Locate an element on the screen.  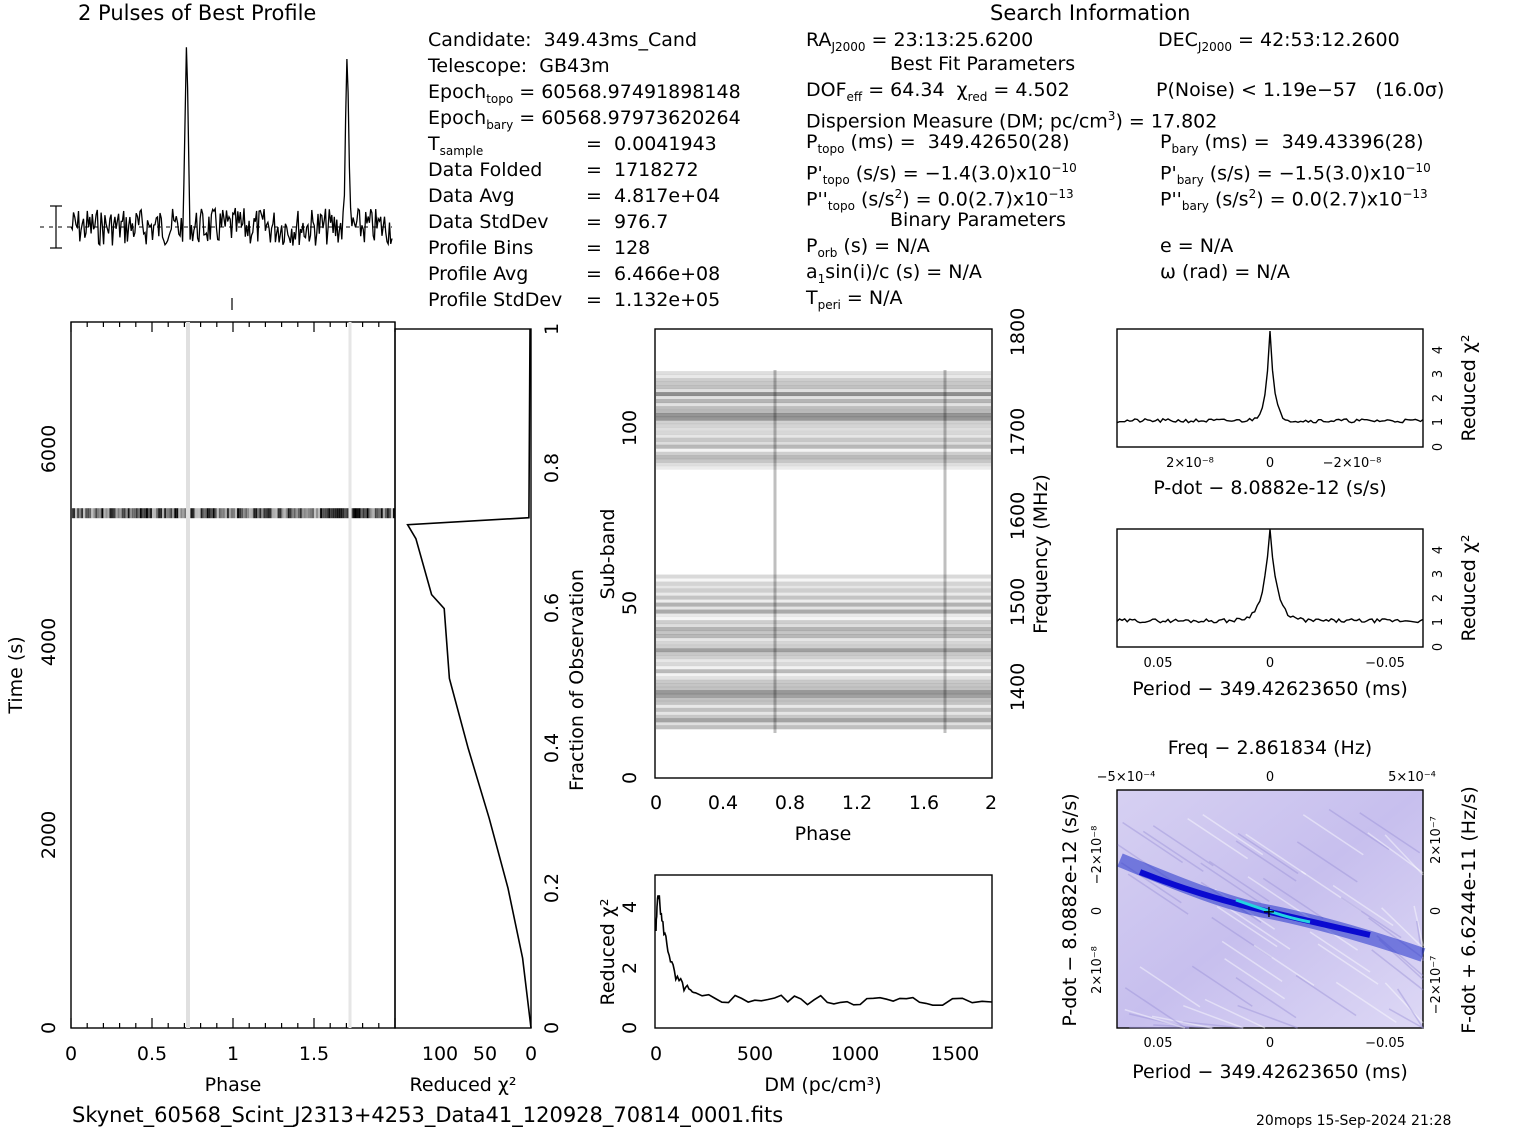
pe-ytick-4: 4 is located at coordinates (1438, 550).